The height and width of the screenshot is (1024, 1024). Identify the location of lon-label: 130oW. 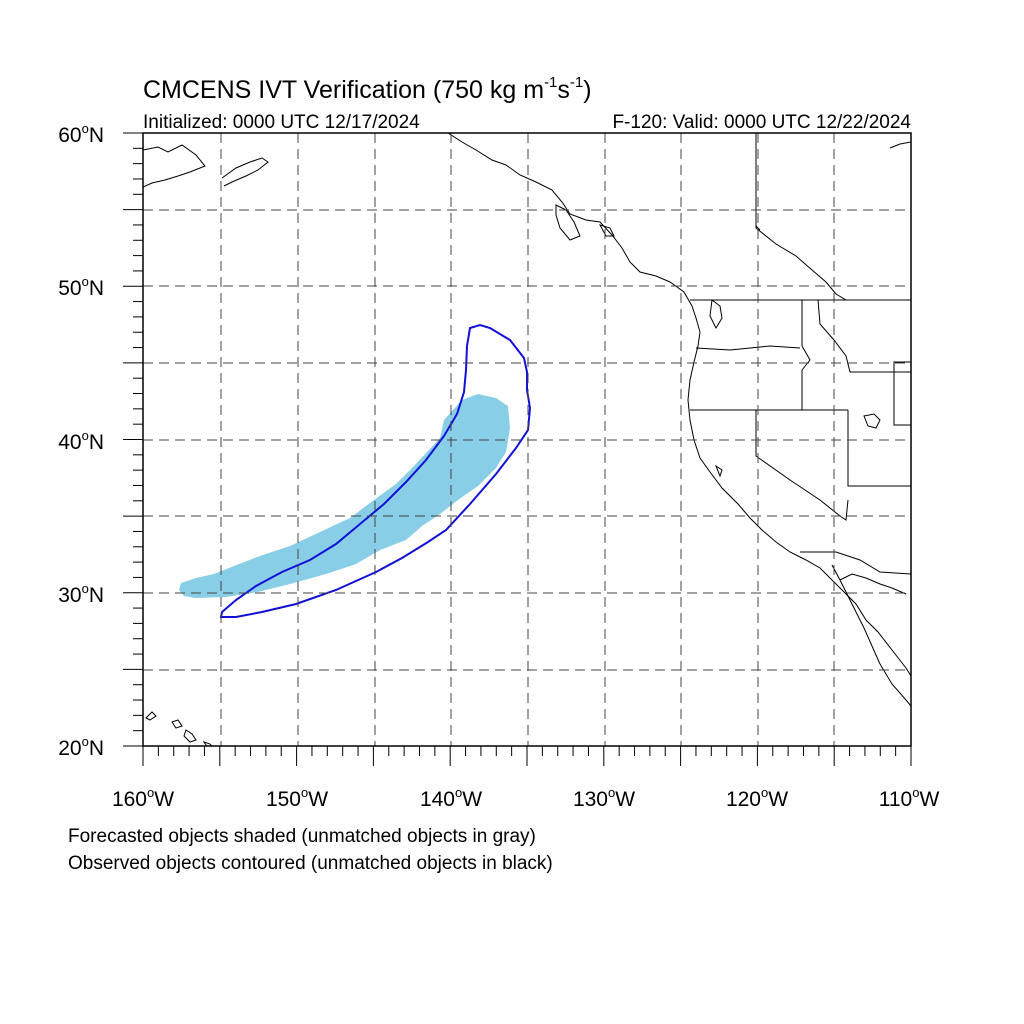
(604, 798).